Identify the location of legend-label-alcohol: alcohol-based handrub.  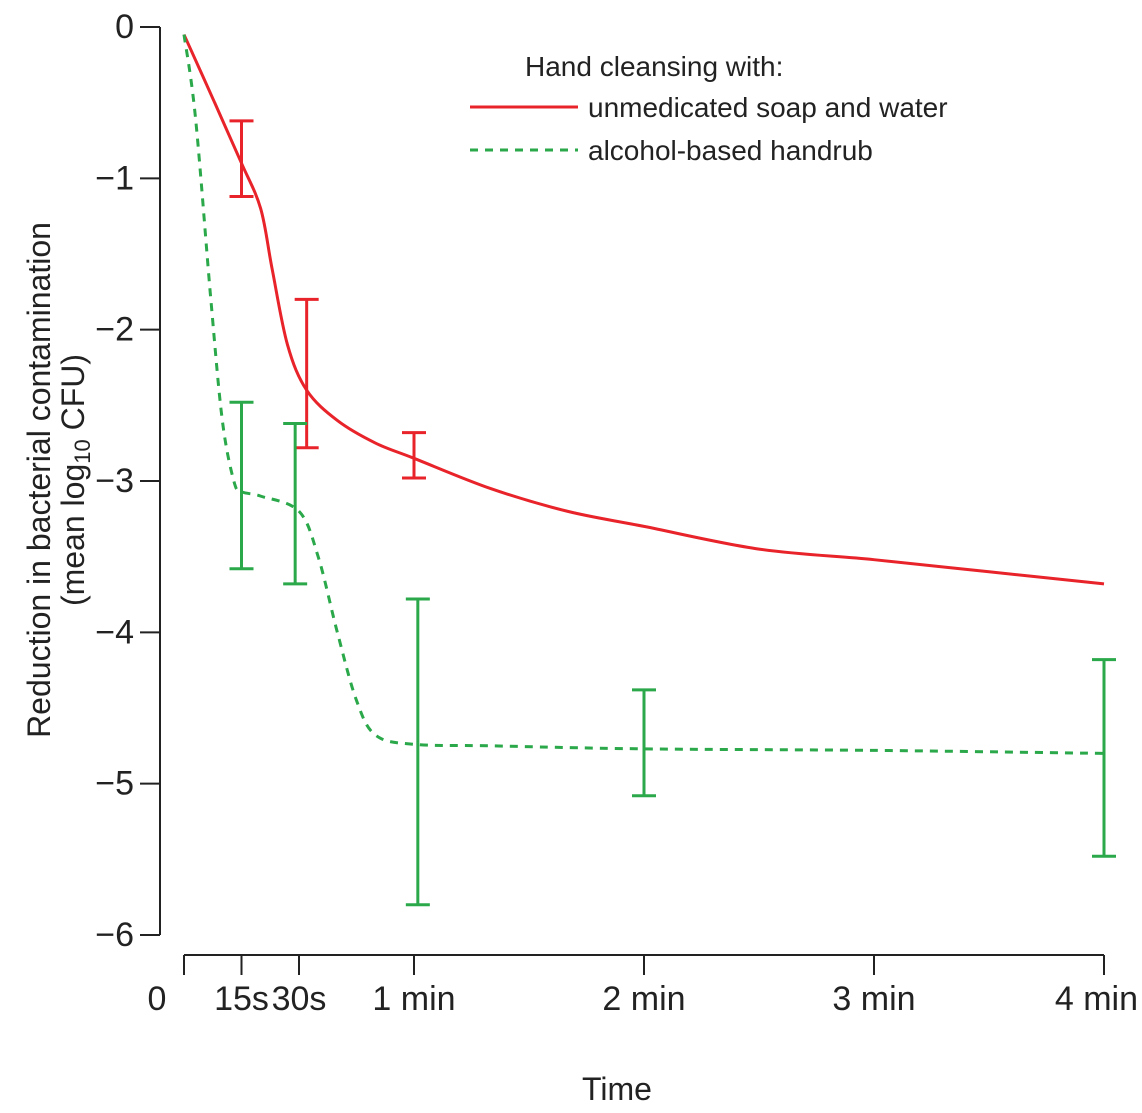
(730, 150).